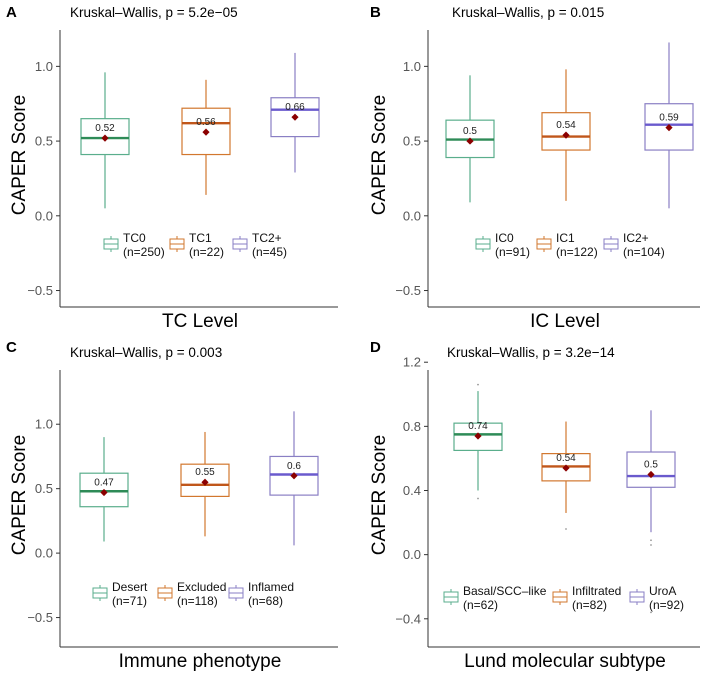  I want to click on panel-a-ylabel: CAPER Score, so click(19, 155).